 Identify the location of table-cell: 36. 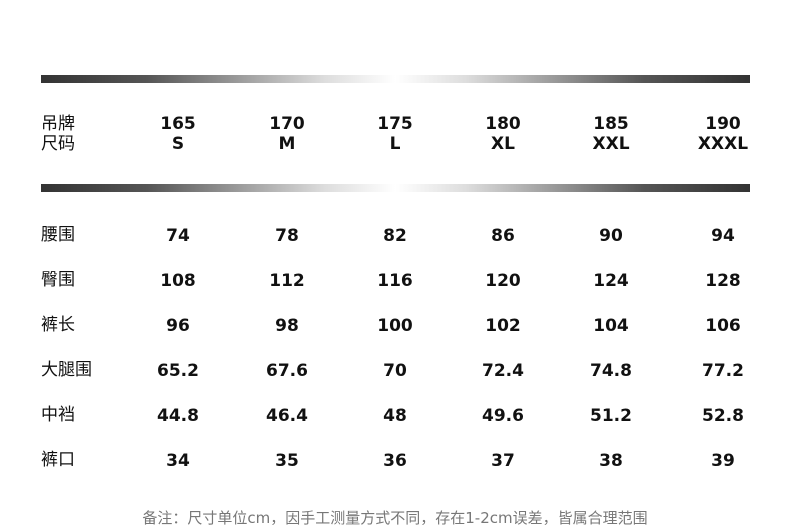
(395, 461).